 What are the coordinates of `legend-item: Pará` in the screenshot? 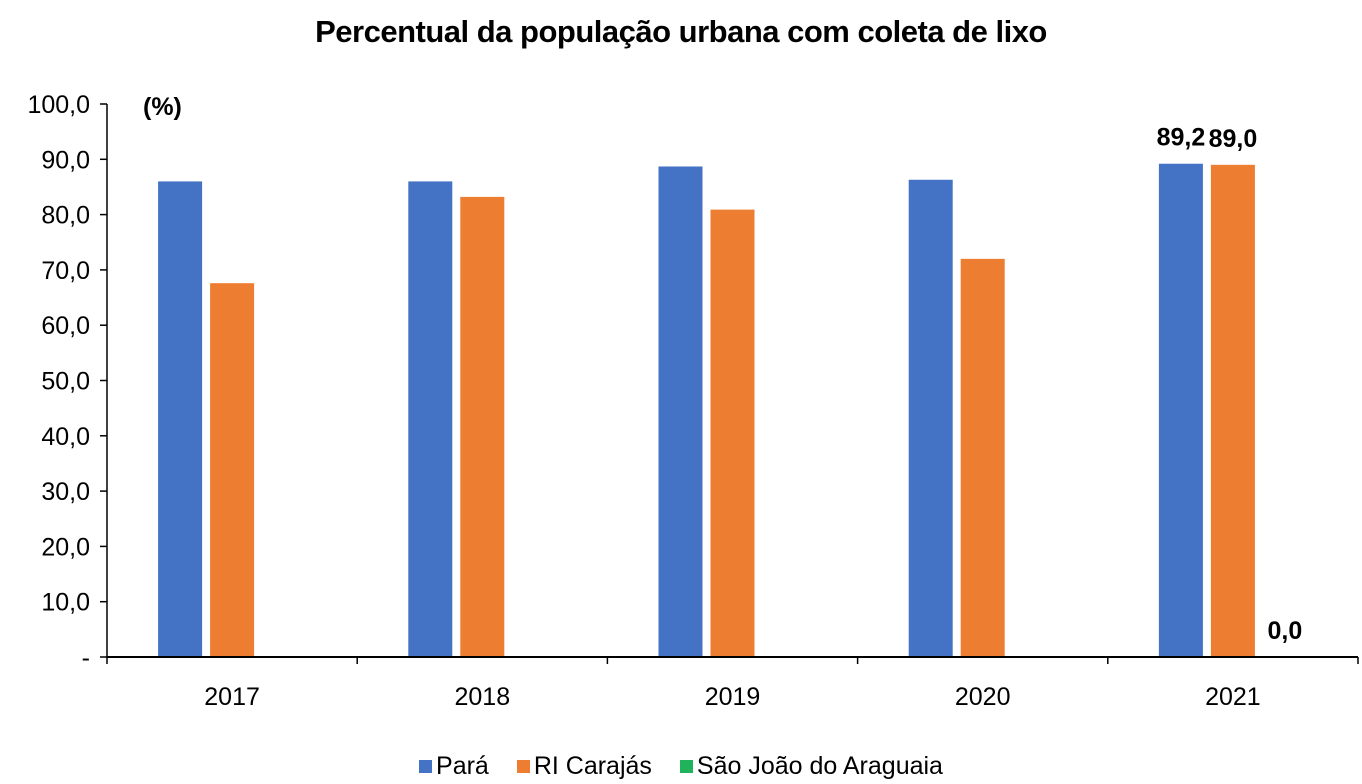 It's located at (454, 766).